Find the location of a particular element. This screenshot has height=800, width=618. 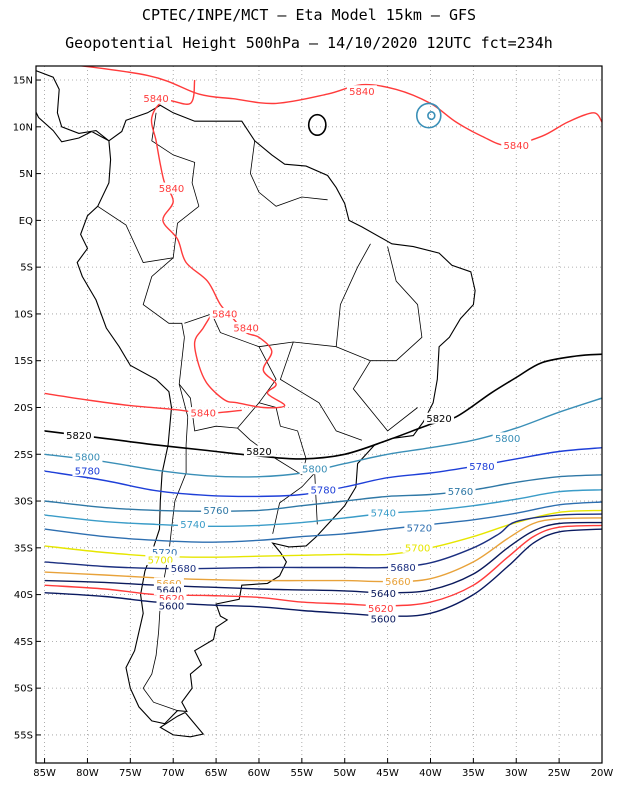

contour-label: 5740 is located at coordinates (383, 514).